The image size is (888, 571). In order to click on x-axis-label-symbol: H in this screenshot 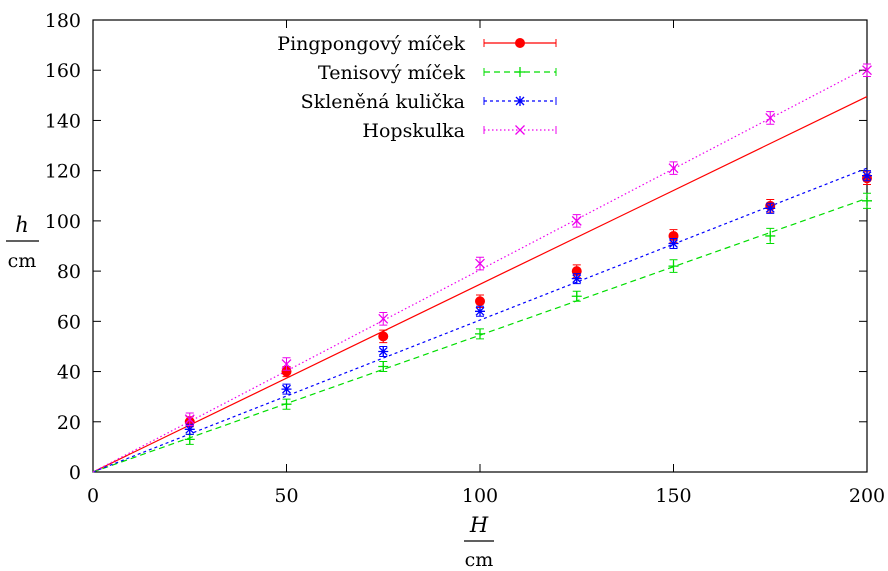, I will do `click(479, 525)`.